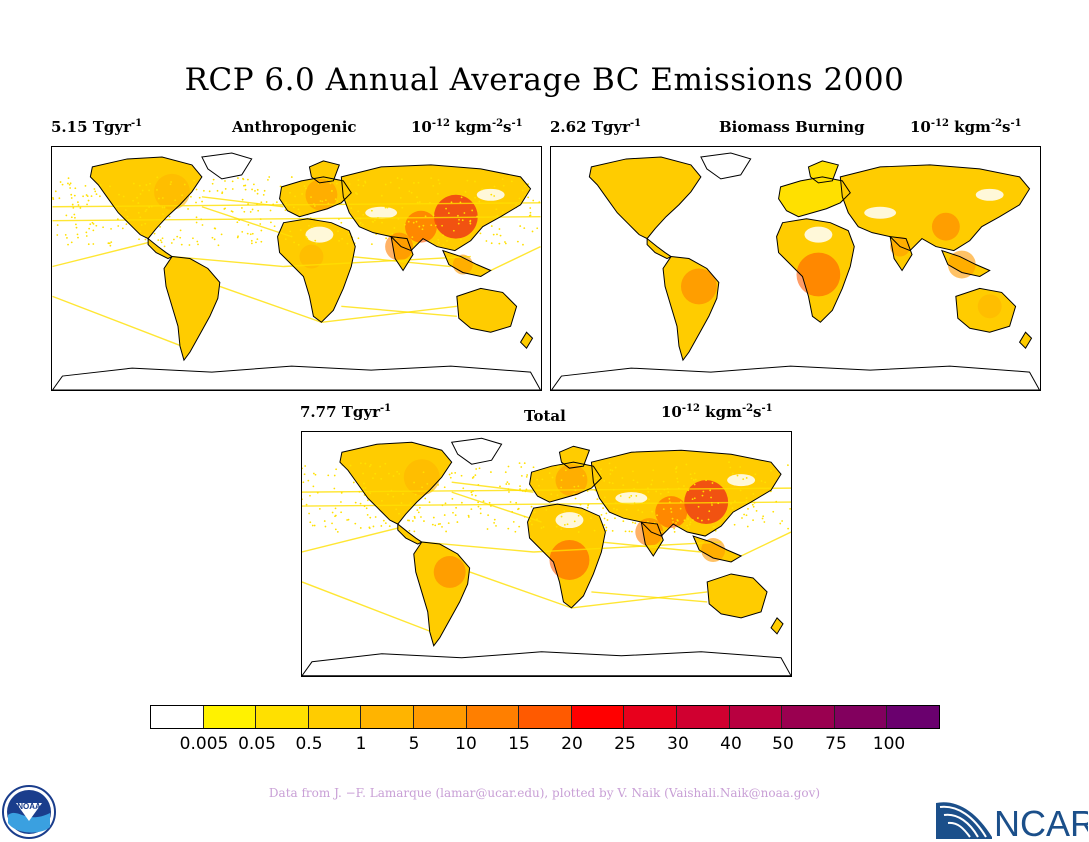 This screenshot has width=1089, height=842. I want to click on low-emission-area, so click(818, 234).